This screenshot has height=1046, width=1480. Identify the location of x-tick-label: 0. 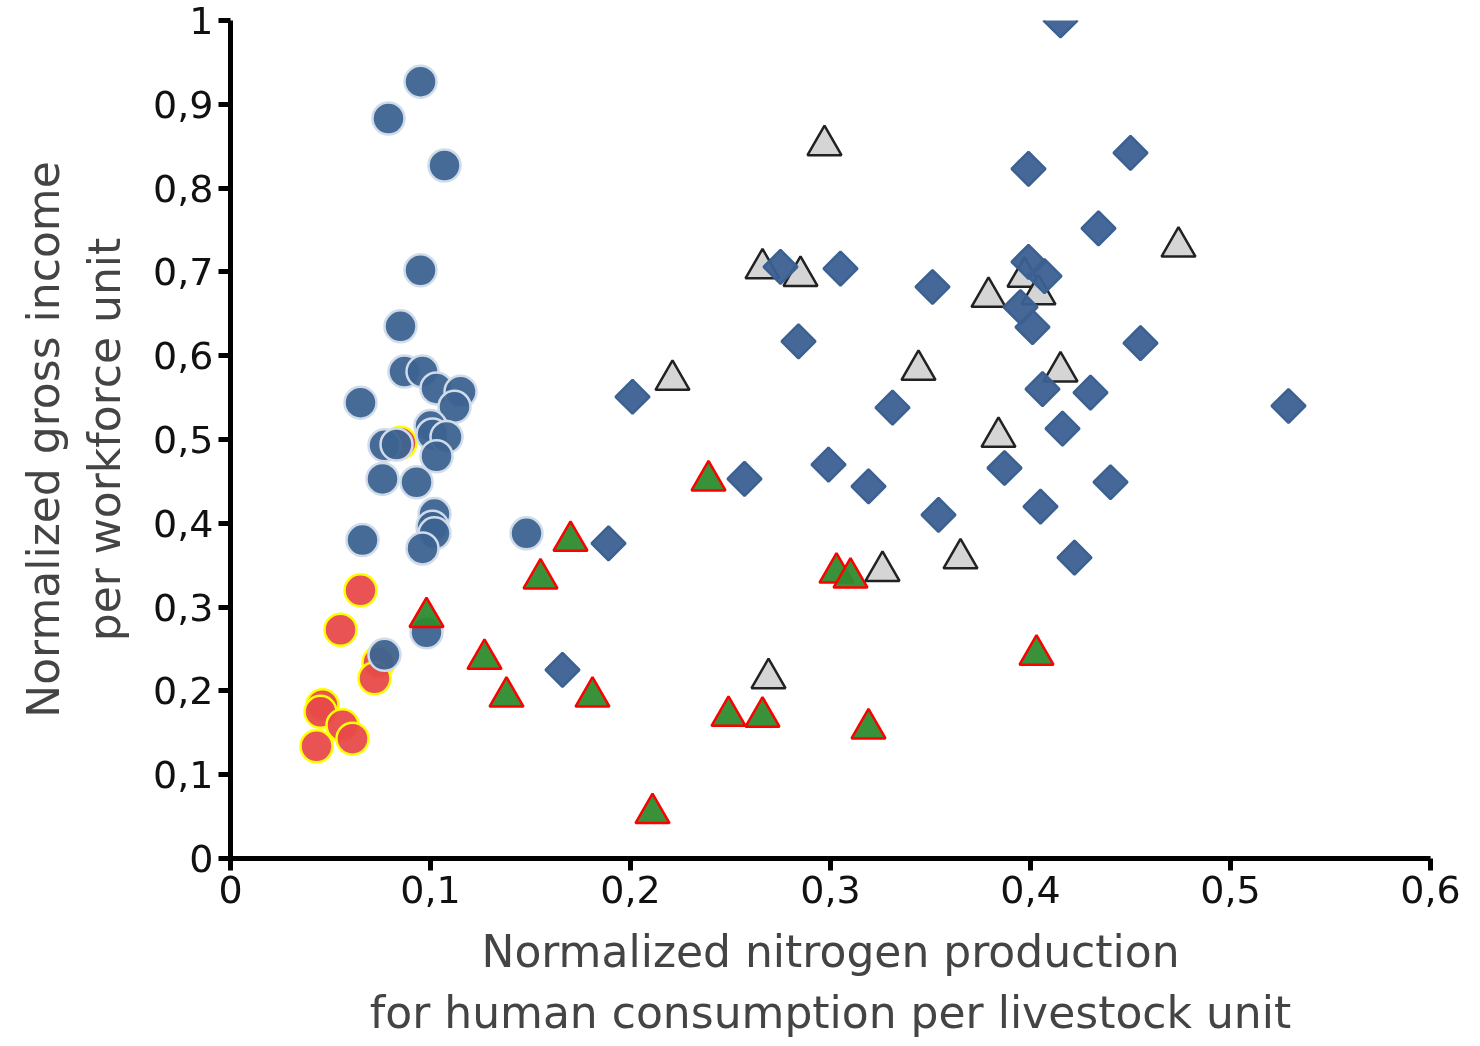
(230, 889).